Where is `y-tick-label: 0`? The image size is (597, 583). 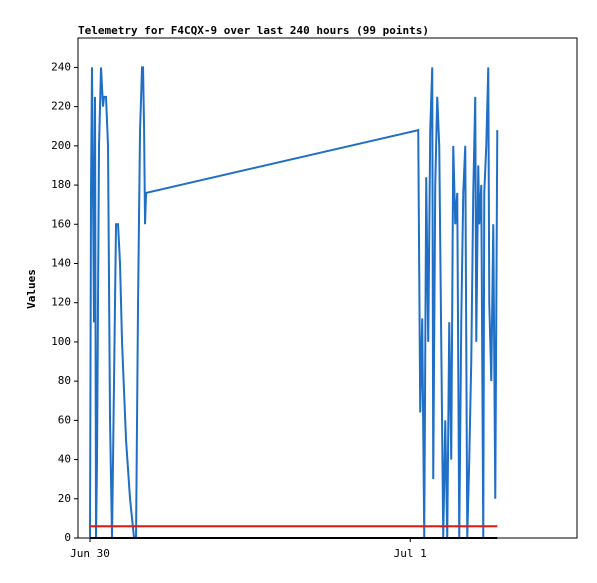 y-tick-label: 0 is located at coordinates (67, 537).